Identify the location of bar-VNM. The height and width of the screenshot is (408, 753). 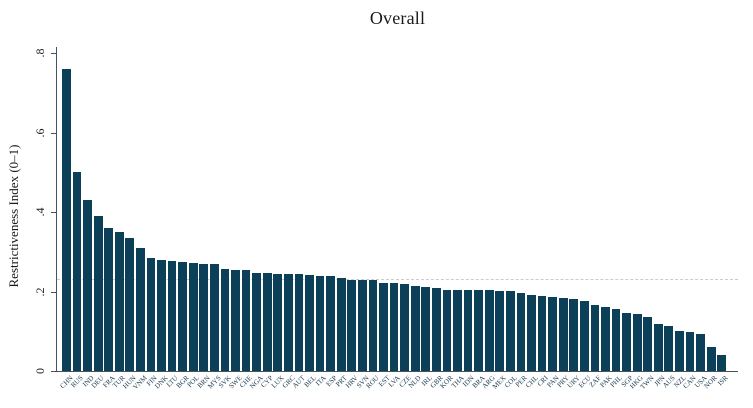
(140, 309).